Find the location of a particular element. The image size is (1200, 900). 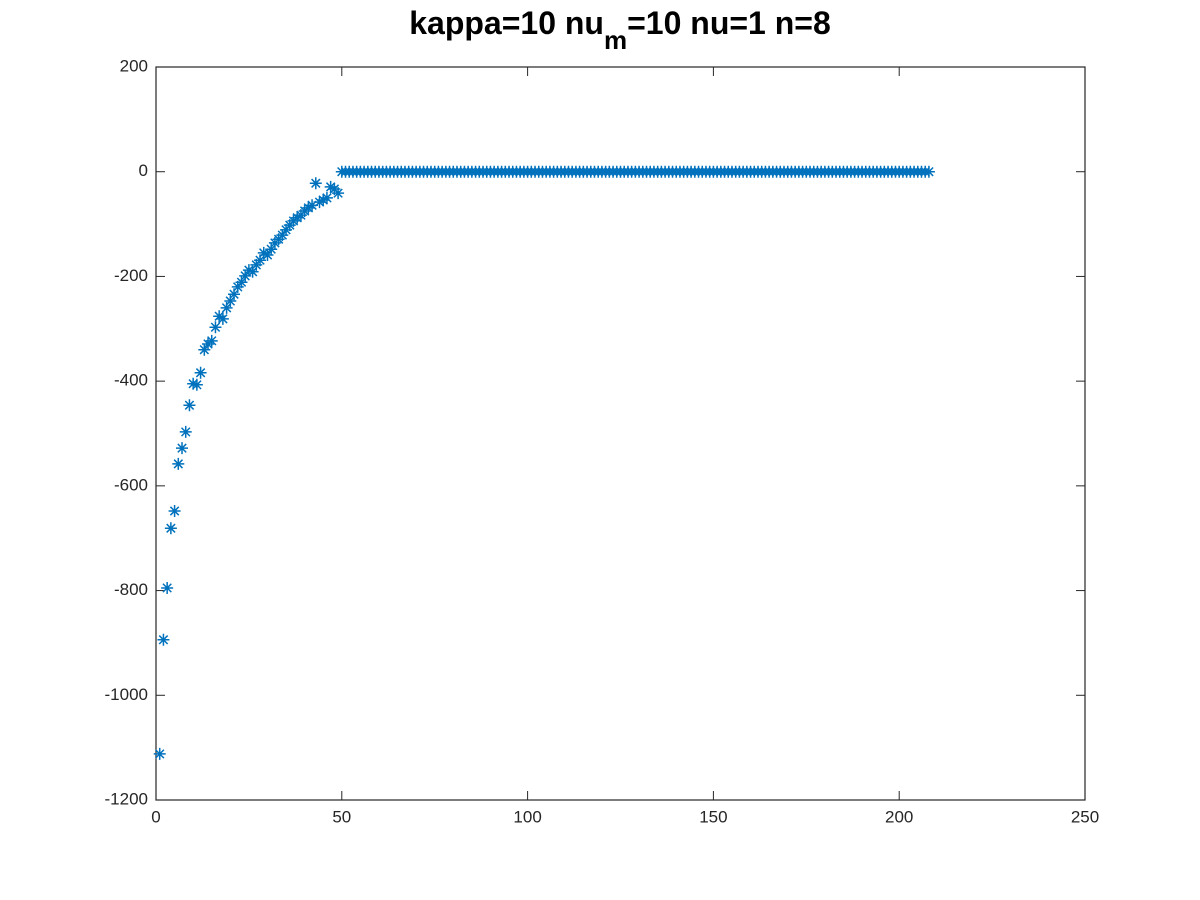

title-part: kappa=10 nu is located at coordinates (506, 23).